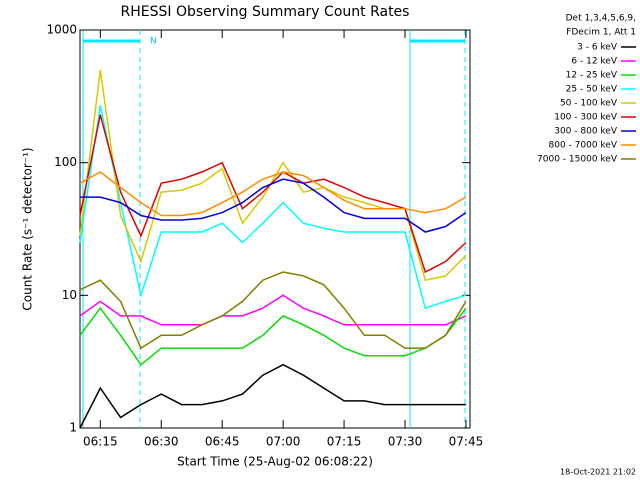 The image size is (640, 480). What do you see at coordinates (161, 442) in the screenshot?
I see `x-tick-label: 06:30` at bounding box center [161, 442].